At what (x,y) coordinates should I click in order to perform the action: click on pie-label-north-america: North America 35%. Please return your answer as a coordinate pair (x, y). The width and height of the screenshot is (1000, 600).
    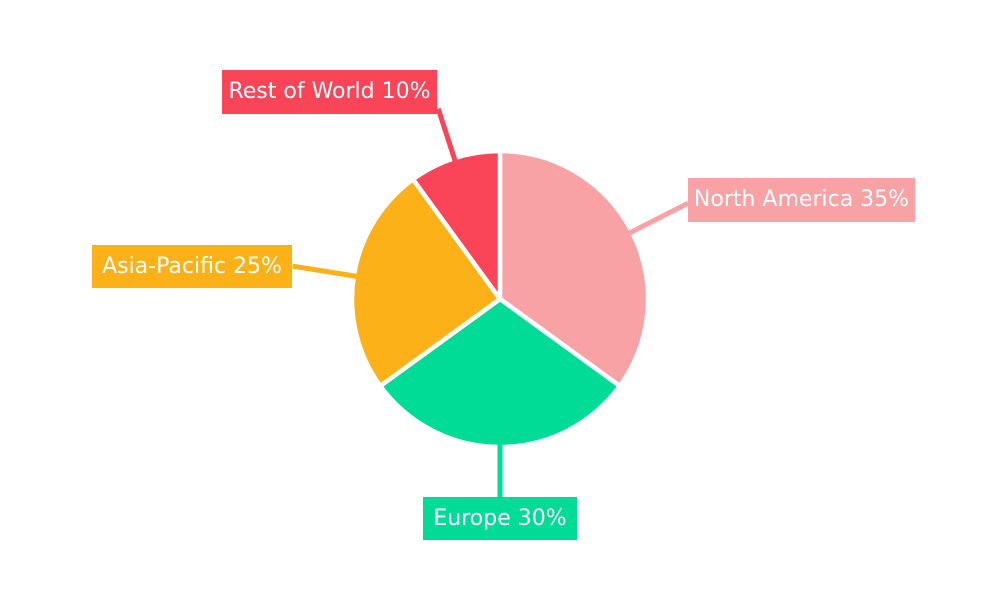
    Looking at the image, I should click on (801, 200).